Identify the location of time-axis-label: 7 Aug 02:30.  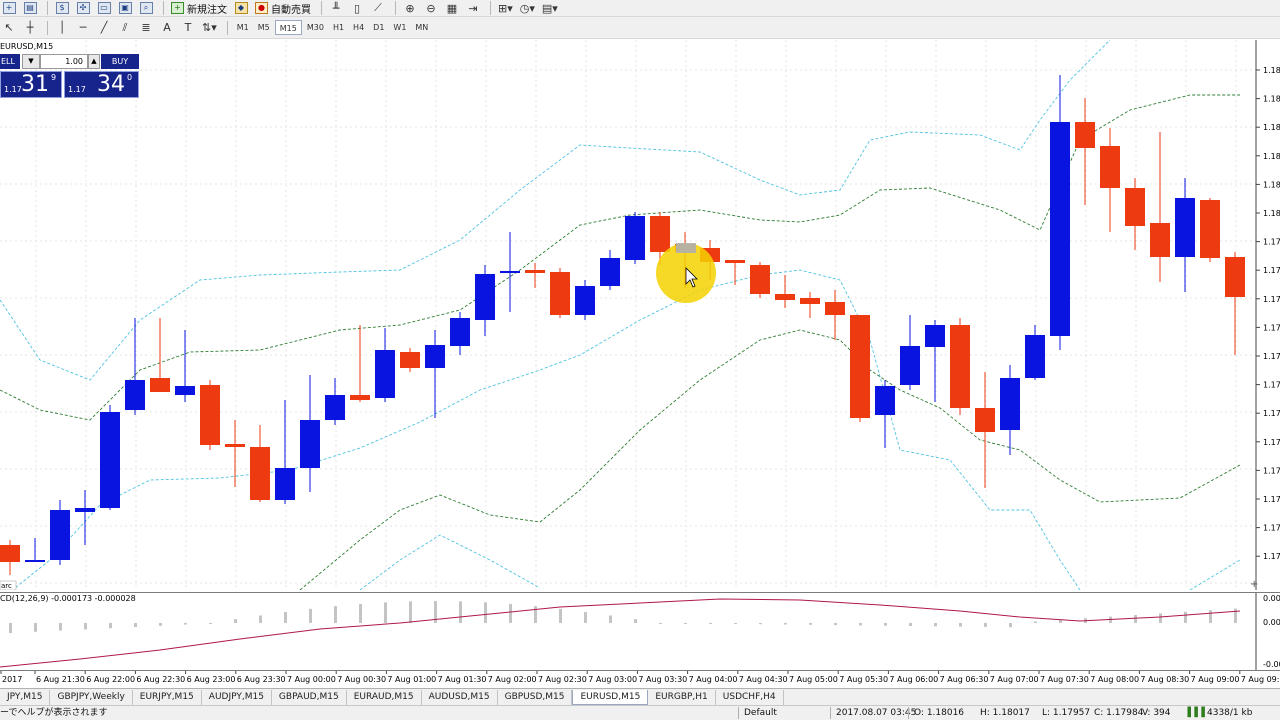
(562, 679).